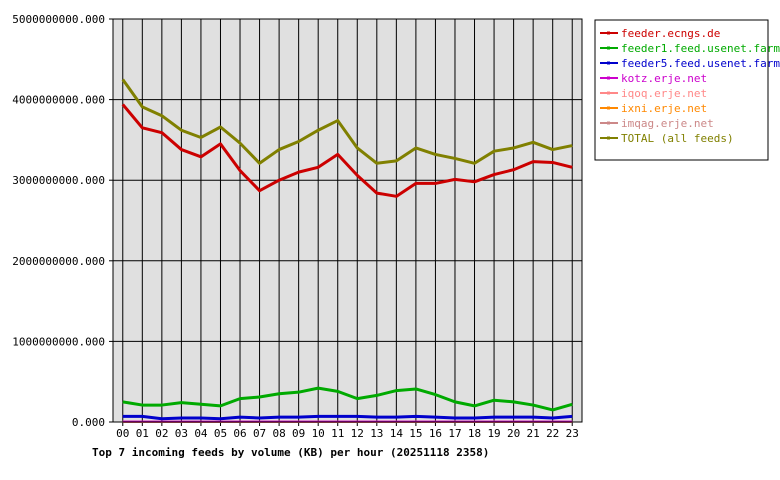  I want to click on x-tick-label: 00, so click(122, 433).